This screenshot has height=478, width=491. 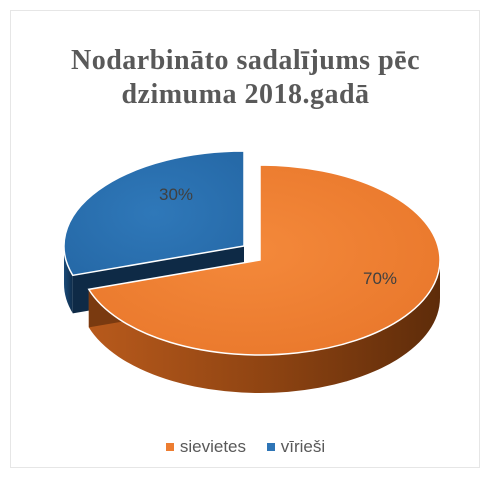 What do you see at coordinates (245, 60) in the screenshot?
I see `chart-title-line-1: Nodarbināto sadalījums pēc` at bounding box center [245, 60].